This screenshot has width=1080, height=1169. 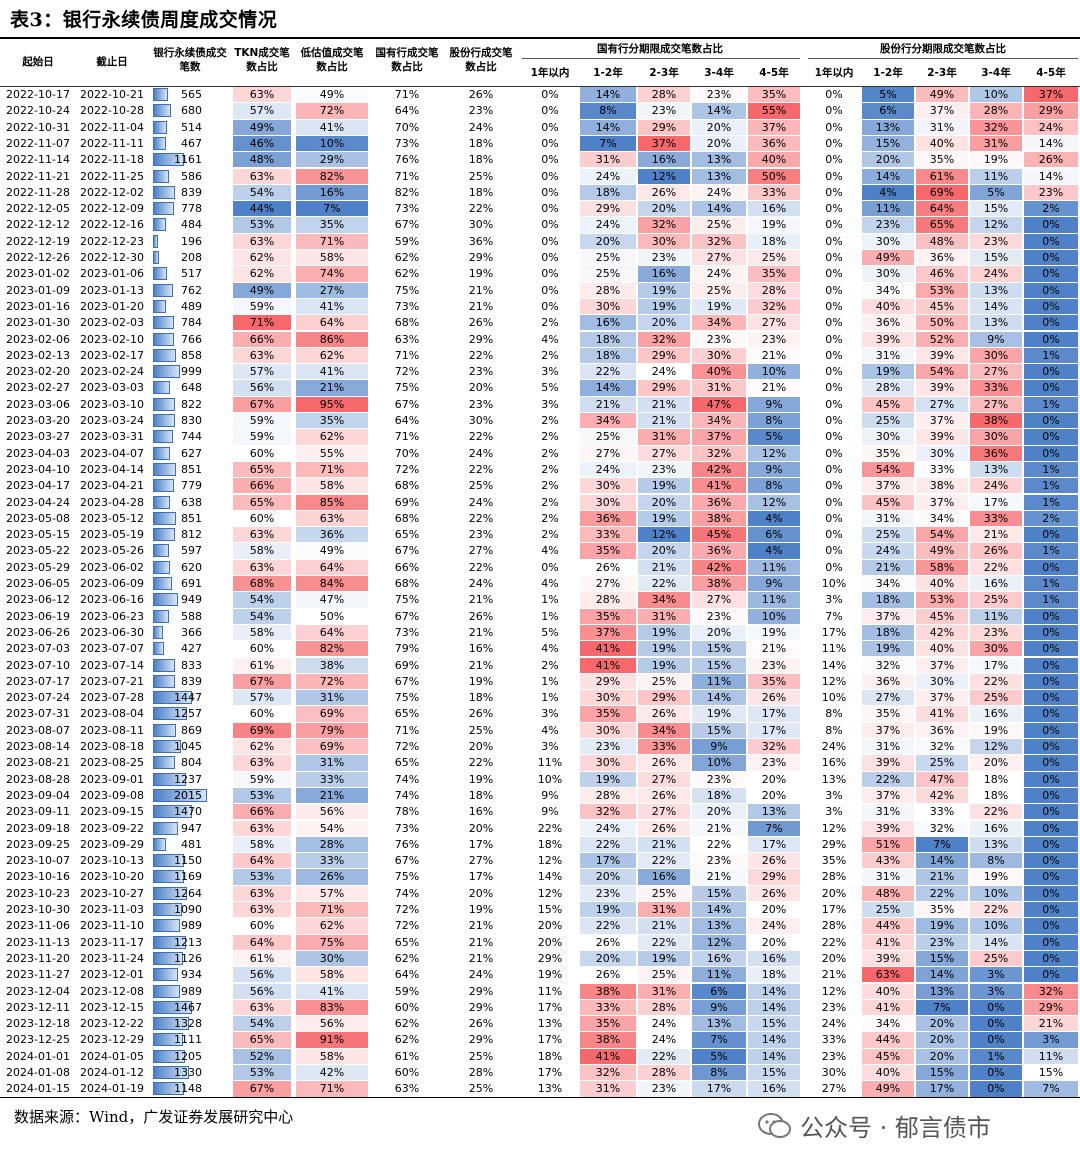 What do you see at coordinates (774, 469) in the screenshot?
I see `share-cell: 9%` at bounding box center [774, 469].